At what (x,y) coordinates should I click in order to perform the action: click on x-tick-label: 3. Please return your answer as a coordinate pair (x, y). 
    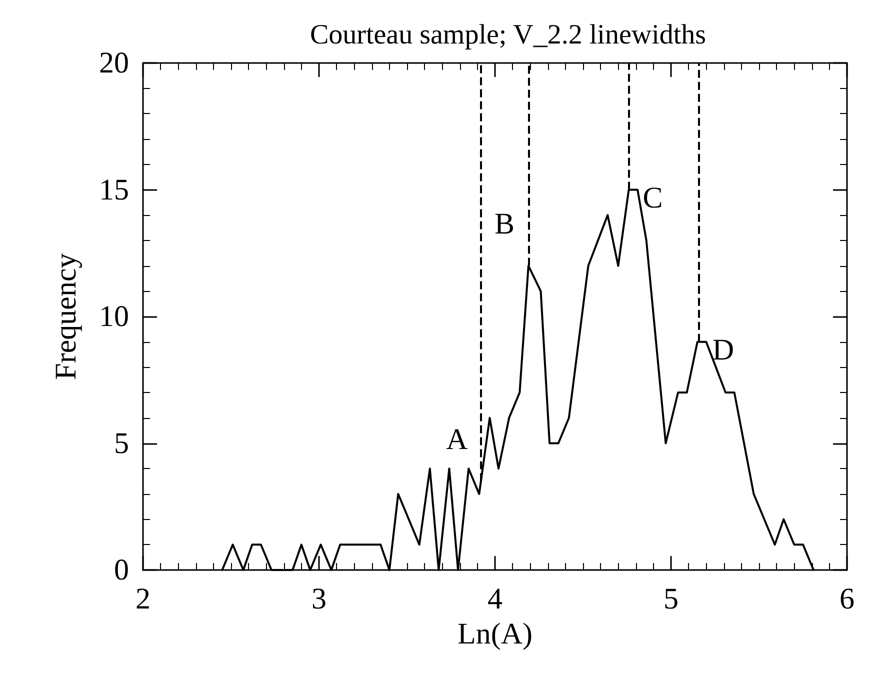
    Looking at the image, I should click on (319, 599).